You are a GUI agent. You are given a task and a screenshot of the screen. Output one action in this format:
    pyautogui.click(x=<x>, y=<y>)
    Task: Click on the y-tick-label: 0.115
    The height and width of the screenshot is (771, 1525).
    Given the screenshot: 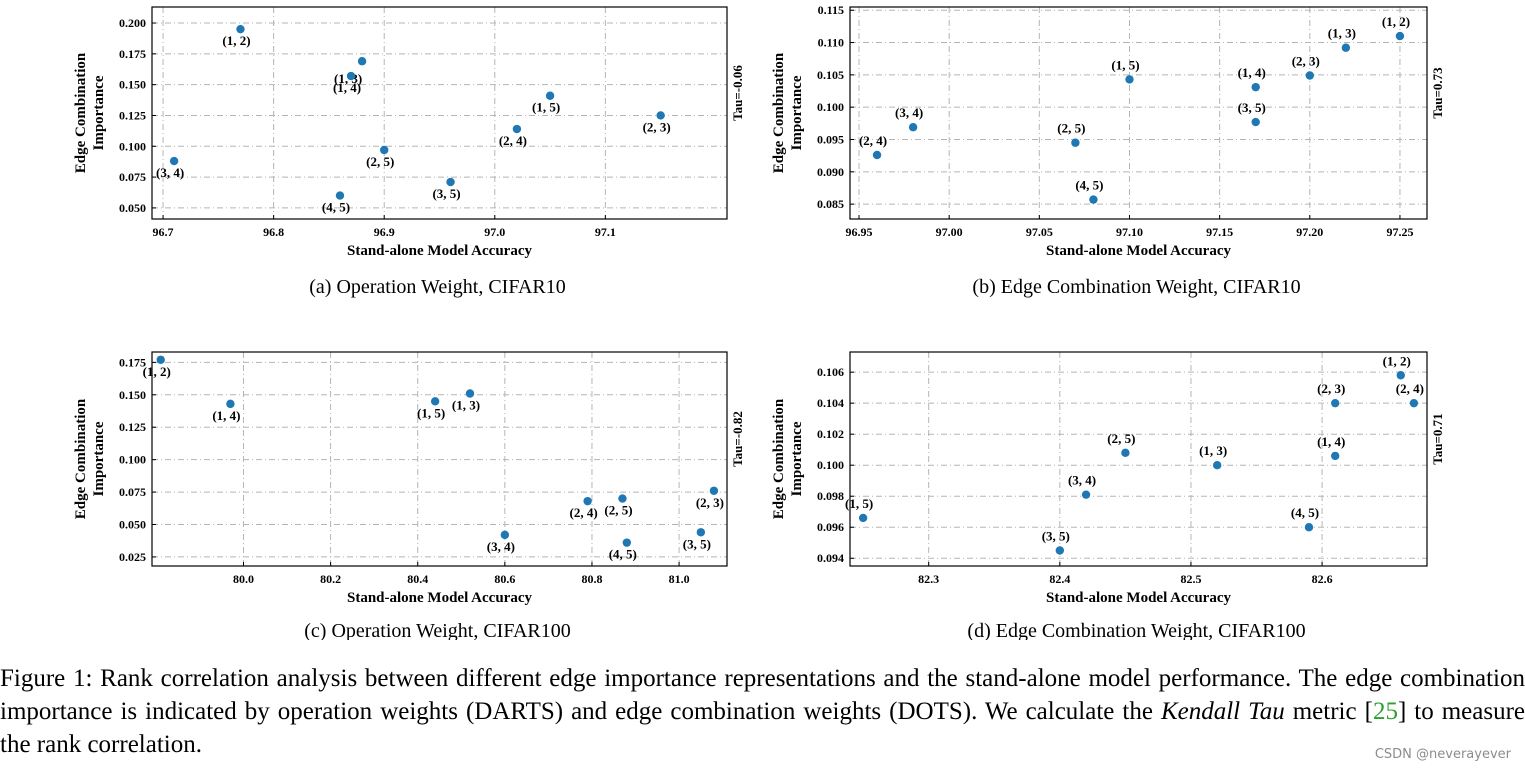 What is the action you would take?
    pyautogui.click(x=831, y=10)
    